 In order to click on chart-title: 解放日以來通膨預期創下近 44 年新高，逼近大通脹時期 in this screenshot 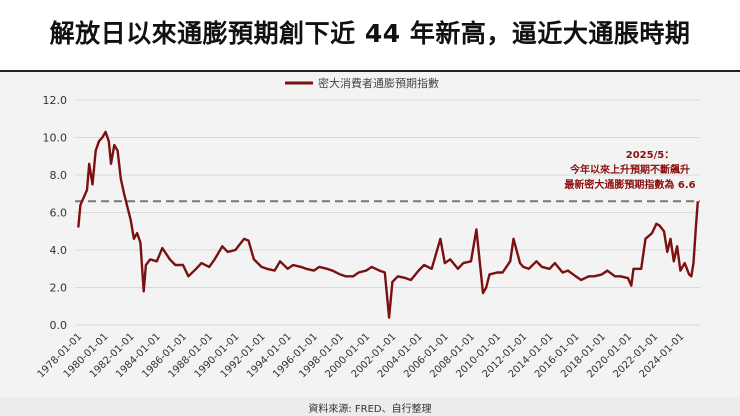, I will do `click(370, 33)`.